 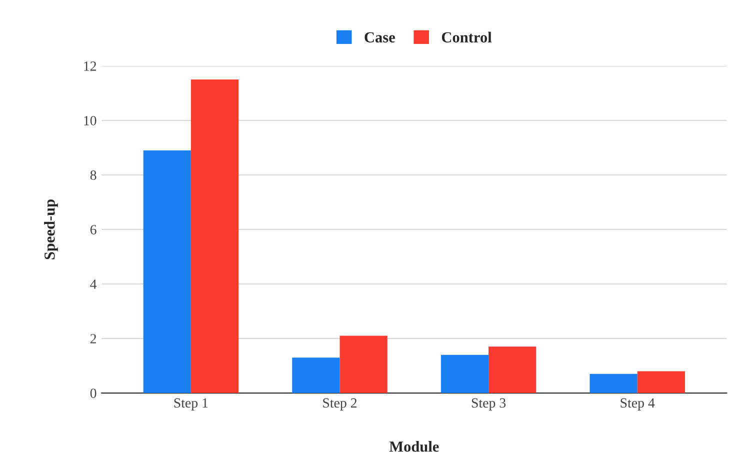 What do you see at coordinates (90, 66) in the screenshot?
I see `y-tick-label: 12` at bounding box center [90, 66].